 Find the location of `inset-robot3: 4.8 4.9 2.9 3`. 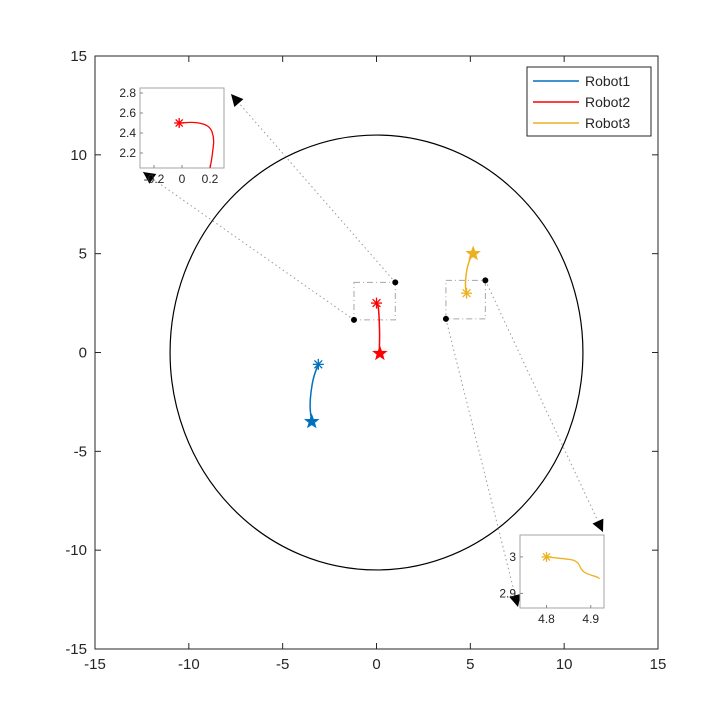

inset-robot3: 4.8 4.9 2.9 3 is located at coordinates (552, 580).